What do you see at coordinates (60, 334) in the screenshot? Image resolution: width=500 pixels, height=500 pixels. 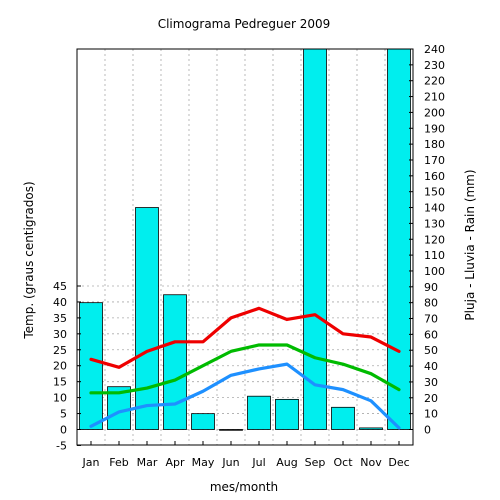 I see `left-tick-label: 30` at bounding box center [60, 334].